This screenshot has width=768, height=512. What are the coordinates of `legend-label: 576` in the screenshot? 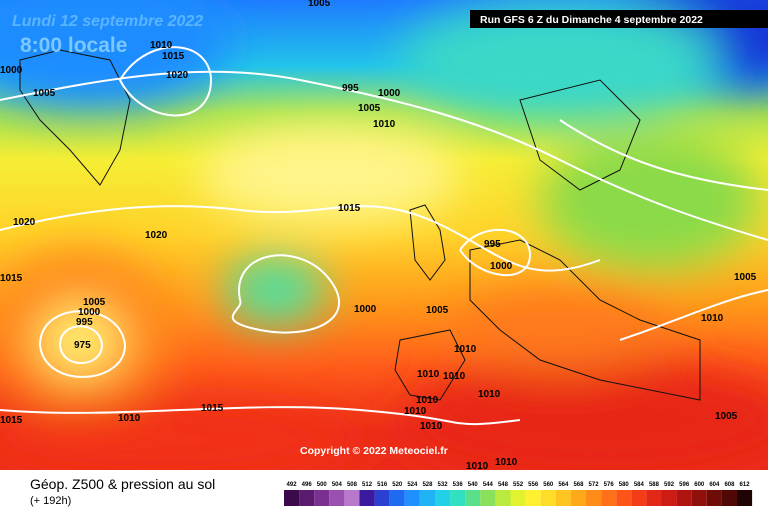 It's located at (609, 485).